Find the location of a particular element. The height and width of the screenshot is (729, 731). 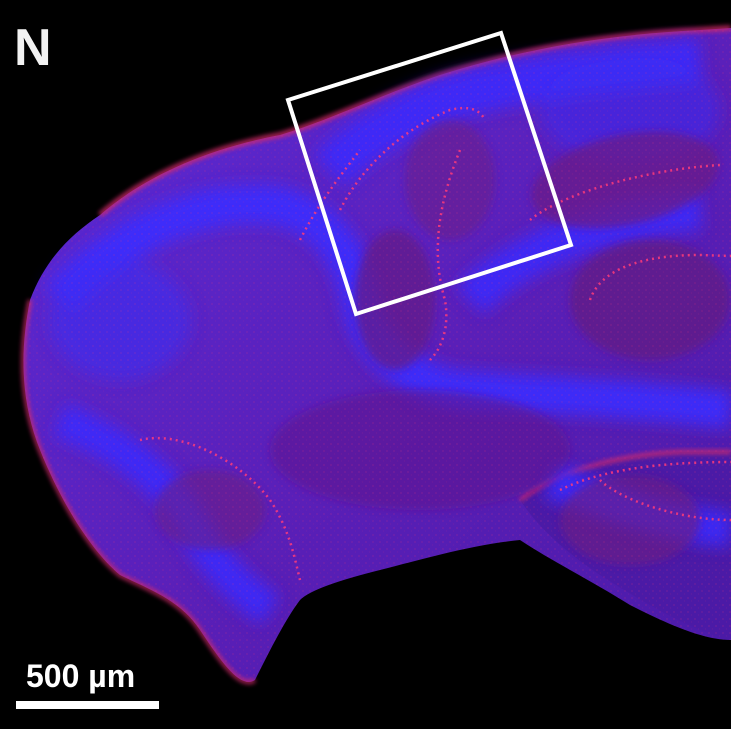

panel-label: N is located at coordinates (33, 48).